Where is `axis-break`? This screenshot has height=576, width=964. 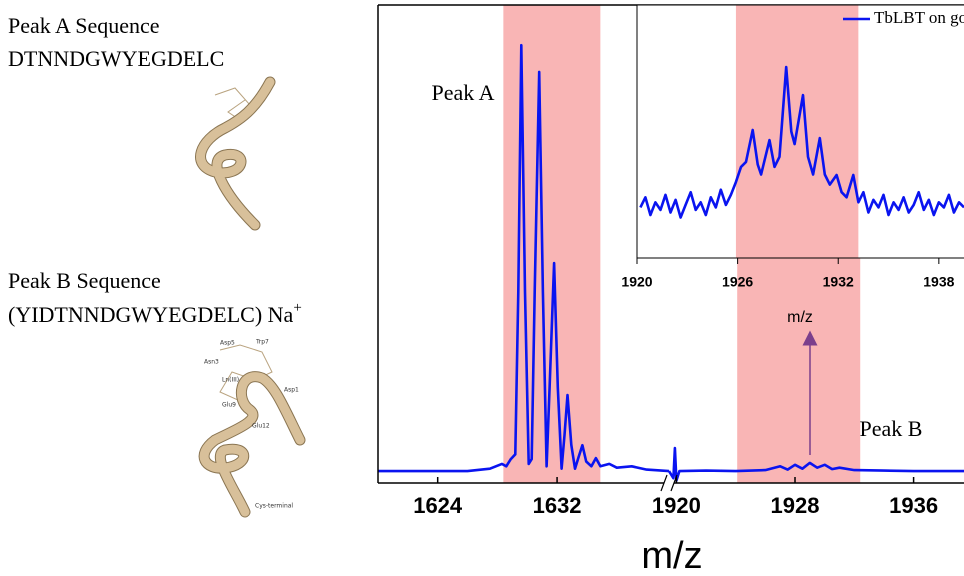
axis-break is located at coordinates (664, 483).